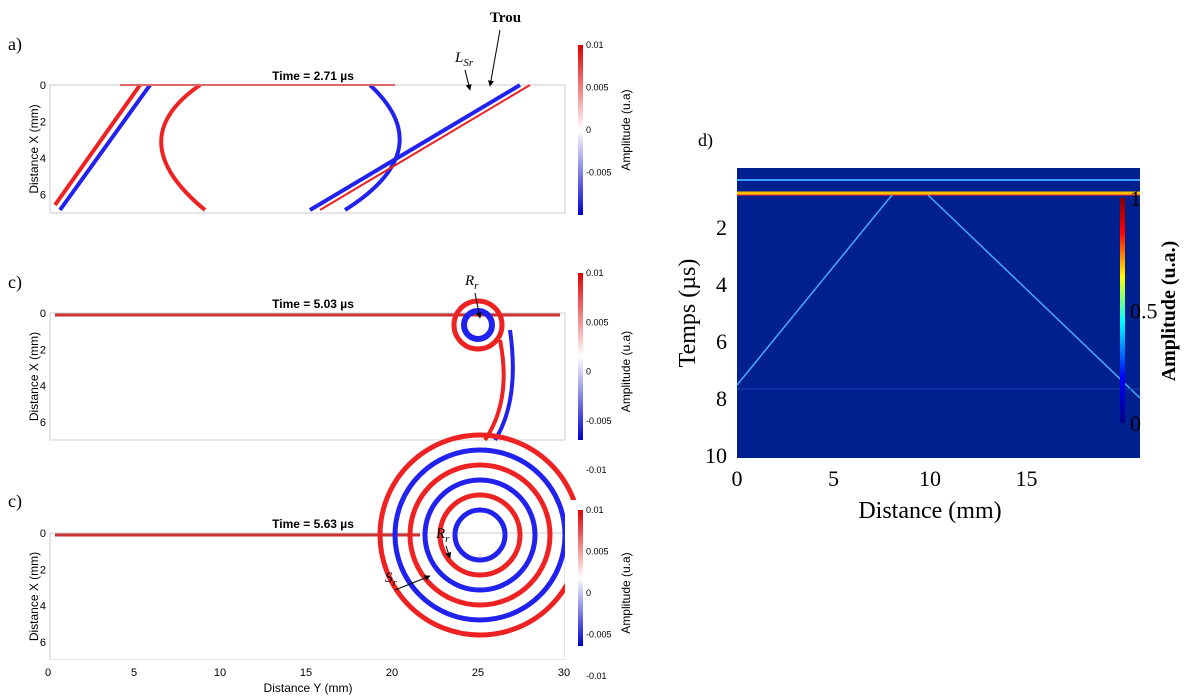  I want to click on y-tick-label: 8, so click(721, 398).